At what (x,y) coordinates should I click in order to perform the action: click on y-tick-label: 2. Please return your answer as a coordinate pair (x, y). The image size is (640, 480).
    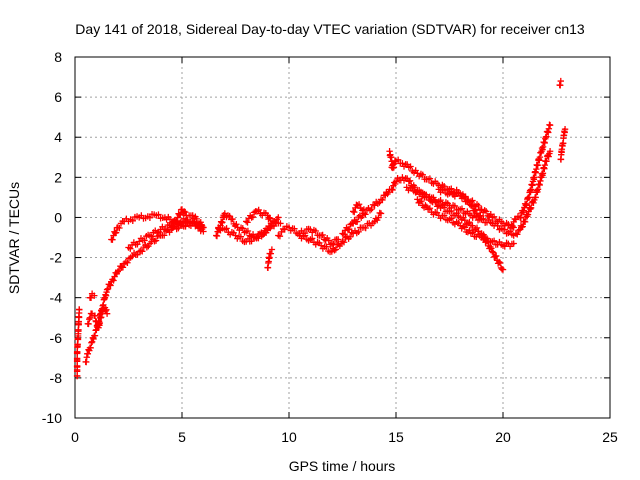
    Looking at the image, I should click on (58, 177).